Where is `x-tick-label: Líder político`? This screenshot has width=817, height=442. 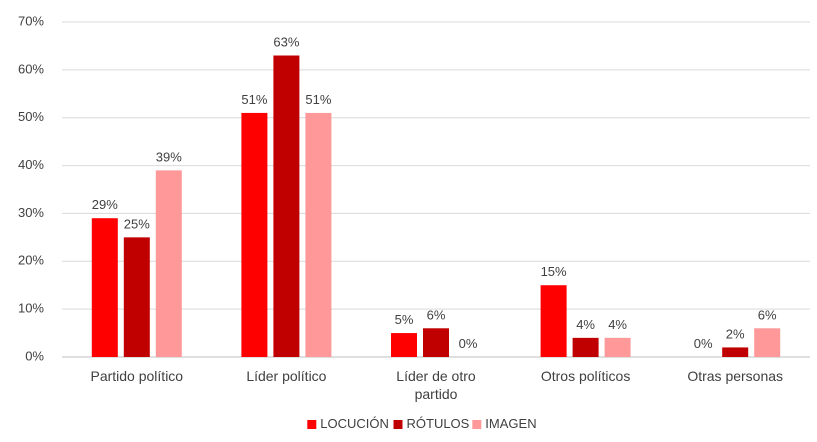 x-tick-label: Líder político is located at coordinates (286, 376).